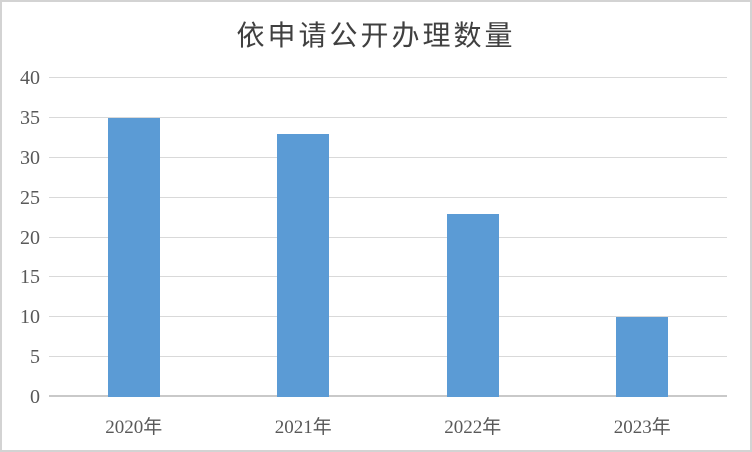 The width and height of the screenshot is (752, 452). Describe the element at coordinates (388, 396) in the screenshot. I see `x-axis-line` at that location.